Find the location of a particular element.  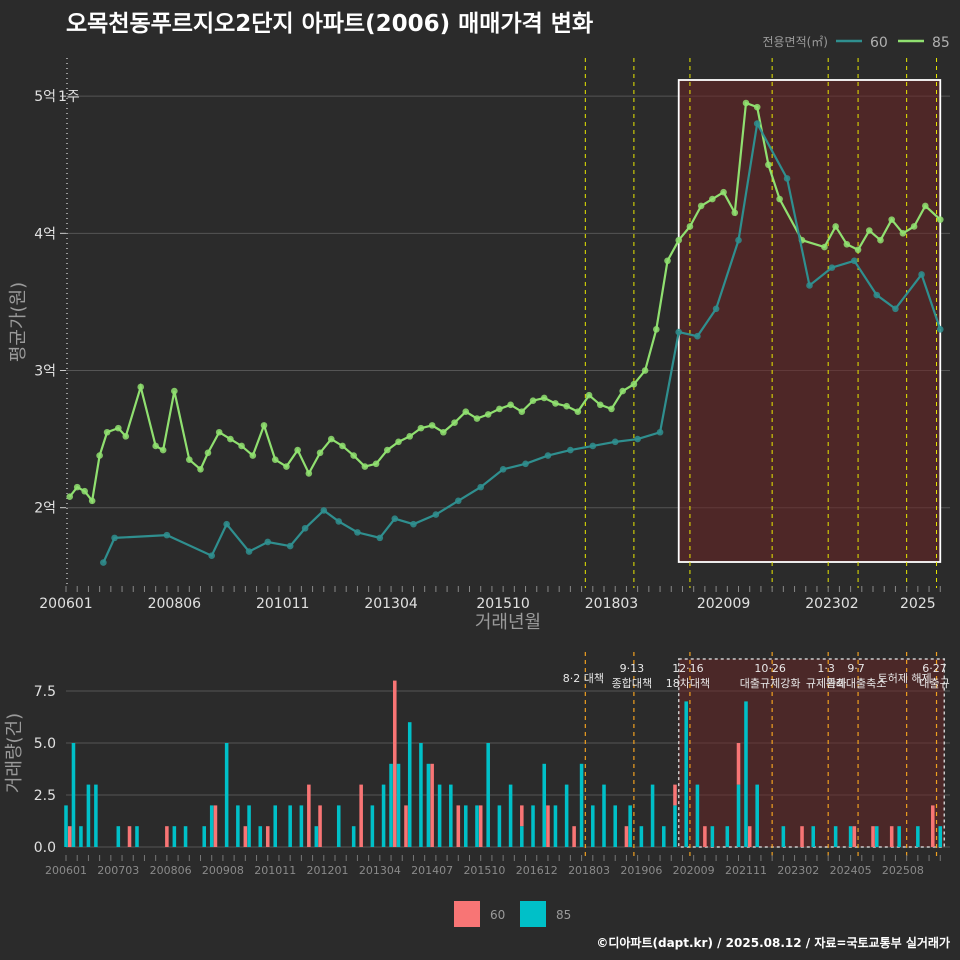

policy-annotation: 18차대책 is located at coordinates (688, 683).